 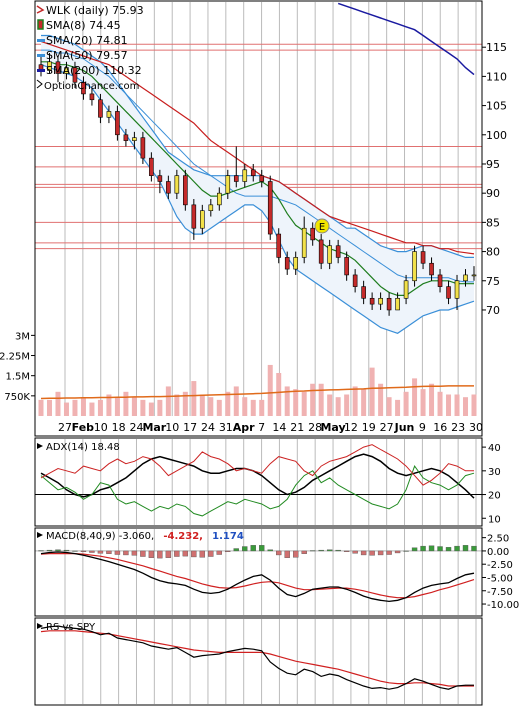 What do you see at coordinates (257, 577) in the screenshot?
I see `macd-main-line` at bounding box center [257, 577].